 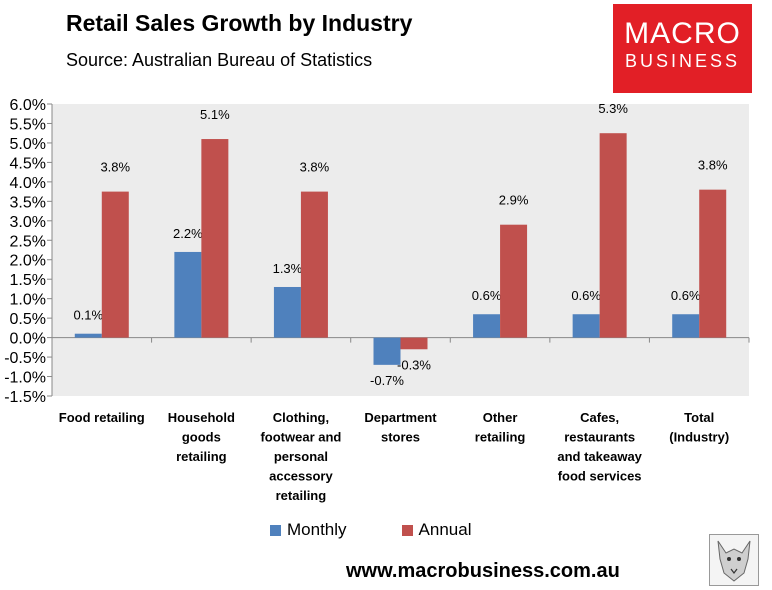 What do you see at coordinates (487, 295) in the screenshot?
I see `data-label-monthly-4: 0.6%` at bounding box center [487, 295].